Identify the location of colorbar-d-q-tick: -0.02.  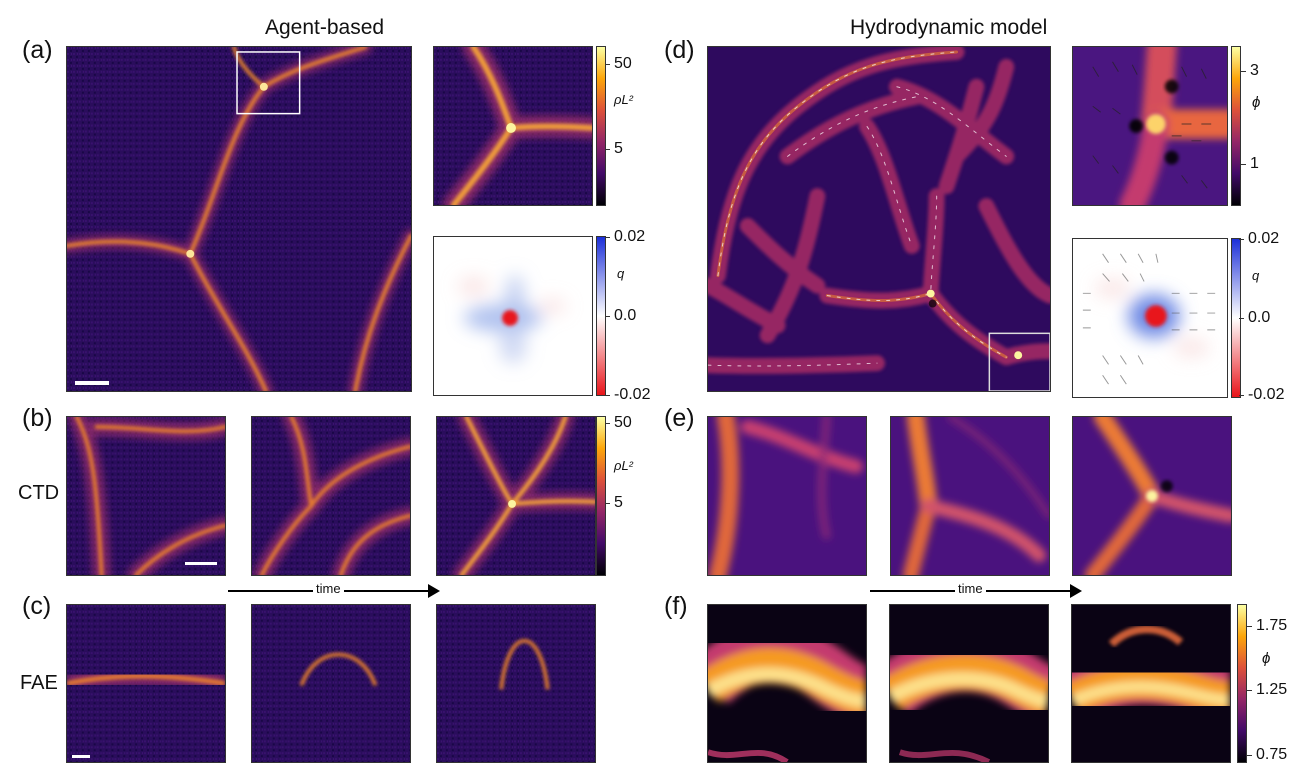
(1261, 395).